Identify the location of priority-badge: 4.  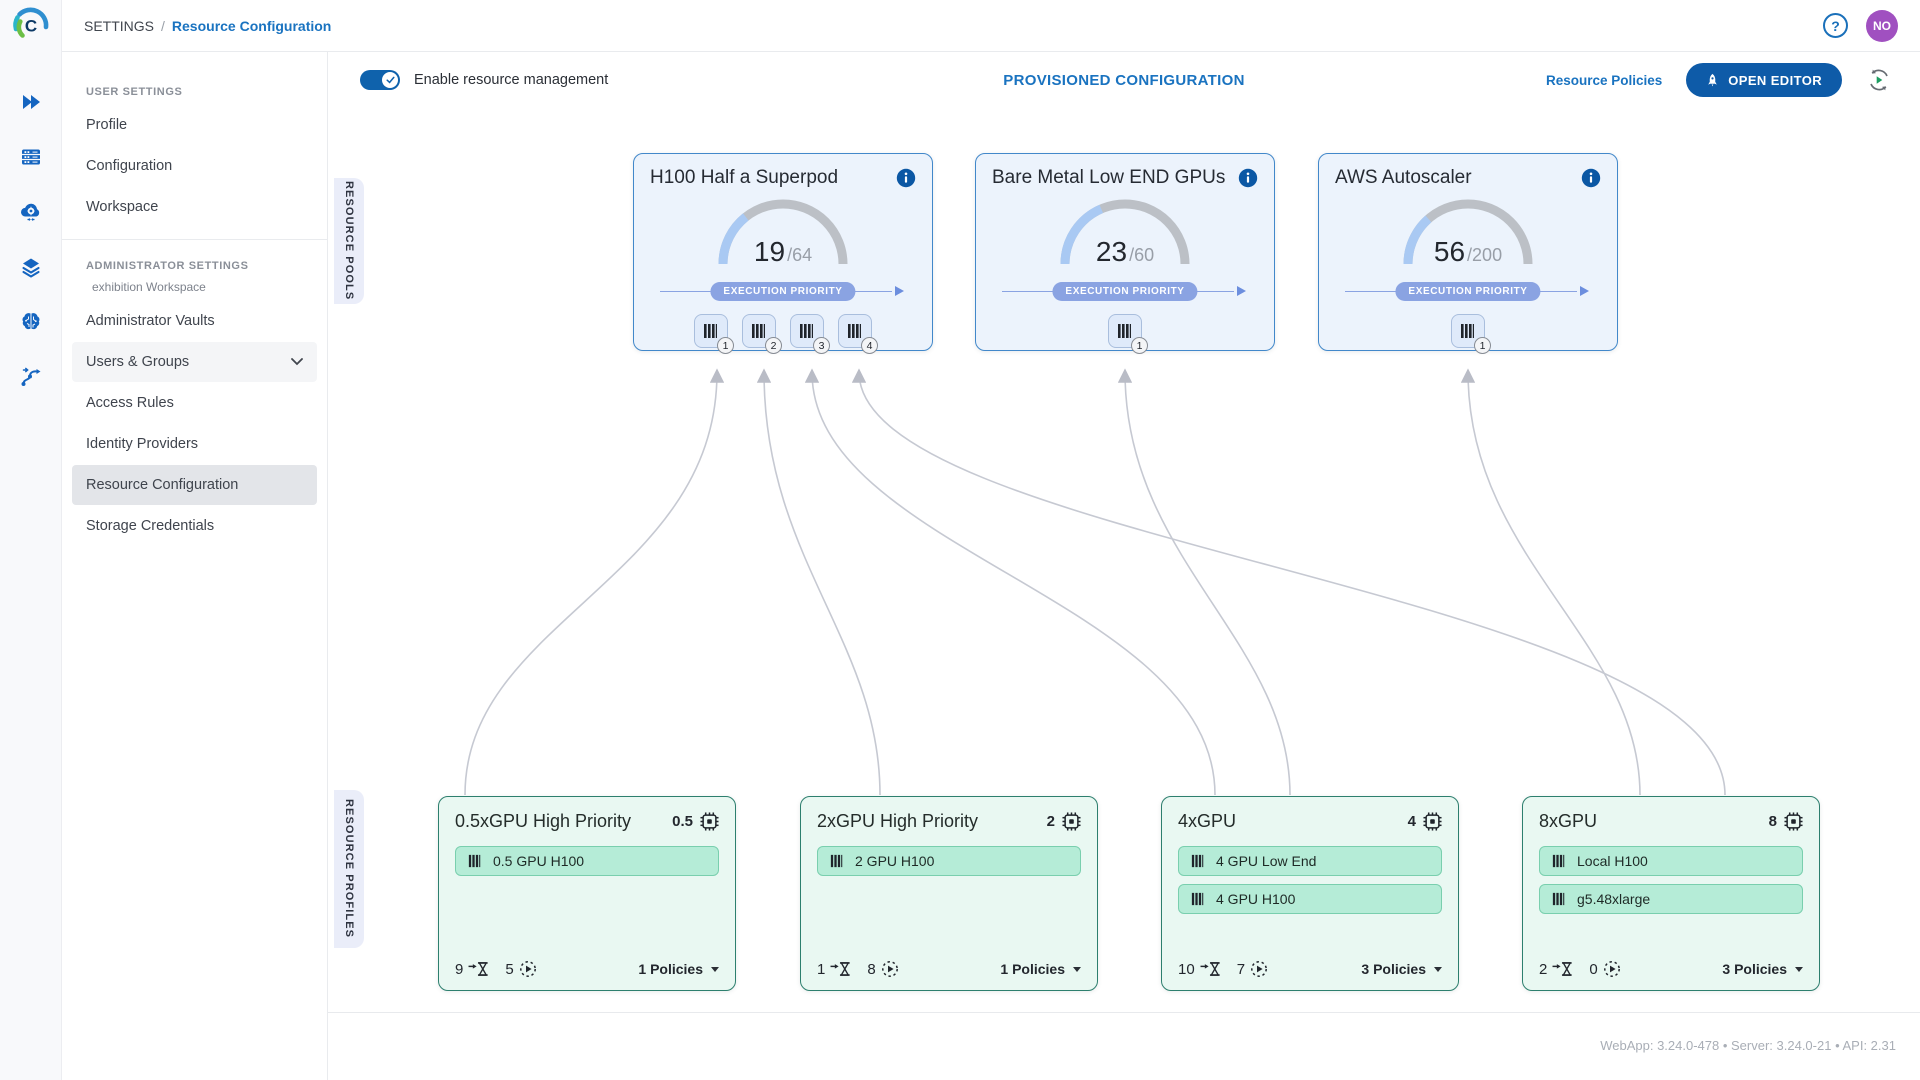
(869, 345).